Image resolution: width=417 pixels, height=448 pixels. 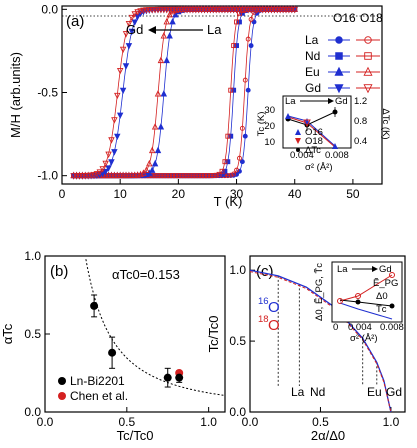 I want to click on iso-18-sup: 18, so click(x=263, y=319).